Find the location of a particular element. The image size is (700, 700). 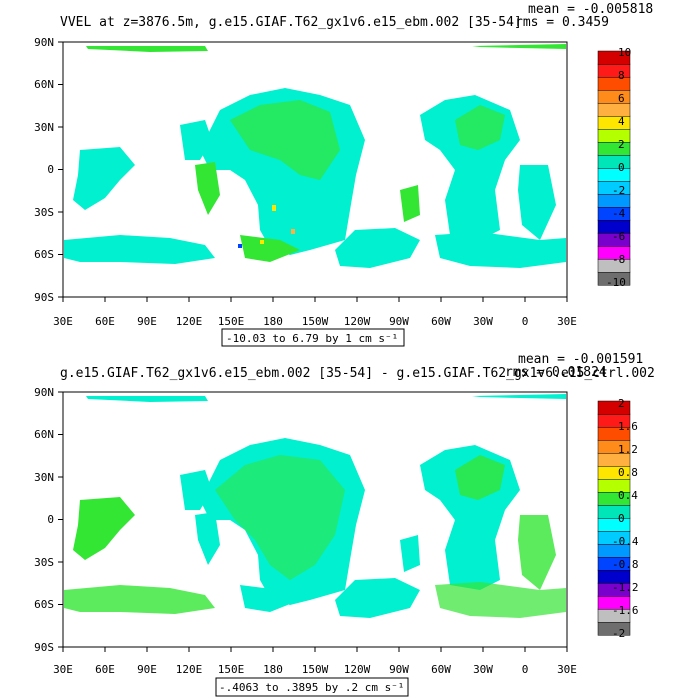

stats-rms: rms = 0.3459 is located at coordinates (562, 22).